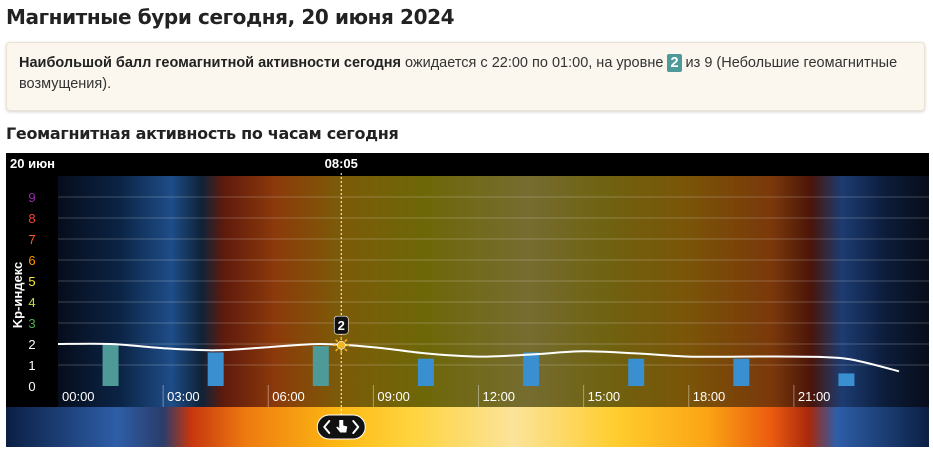 The width and height of the screenshot is (933, 469). I want to click on y-tick-label: 5, so click(31, 281).